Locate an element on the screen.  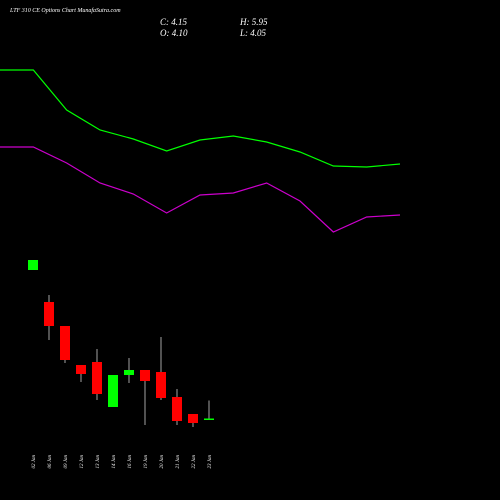
x-tick-label: 20 Jan is located at coordinates (162, 462).